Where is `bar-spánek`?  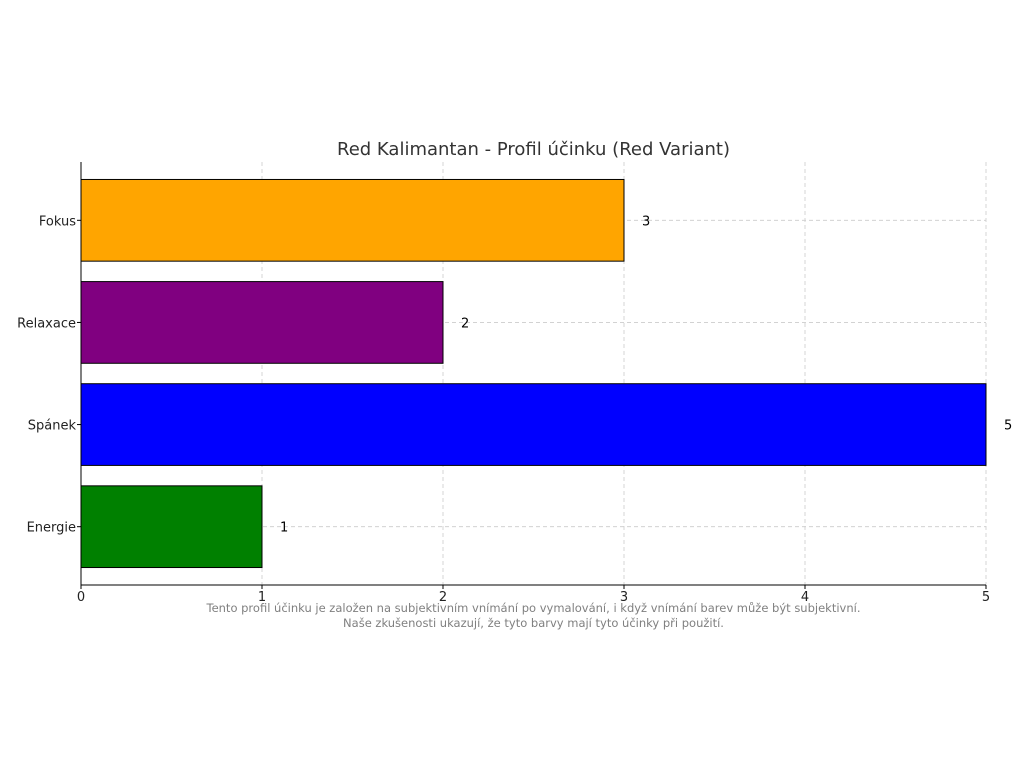
bar-spánek is located at coordinates (533, 424).